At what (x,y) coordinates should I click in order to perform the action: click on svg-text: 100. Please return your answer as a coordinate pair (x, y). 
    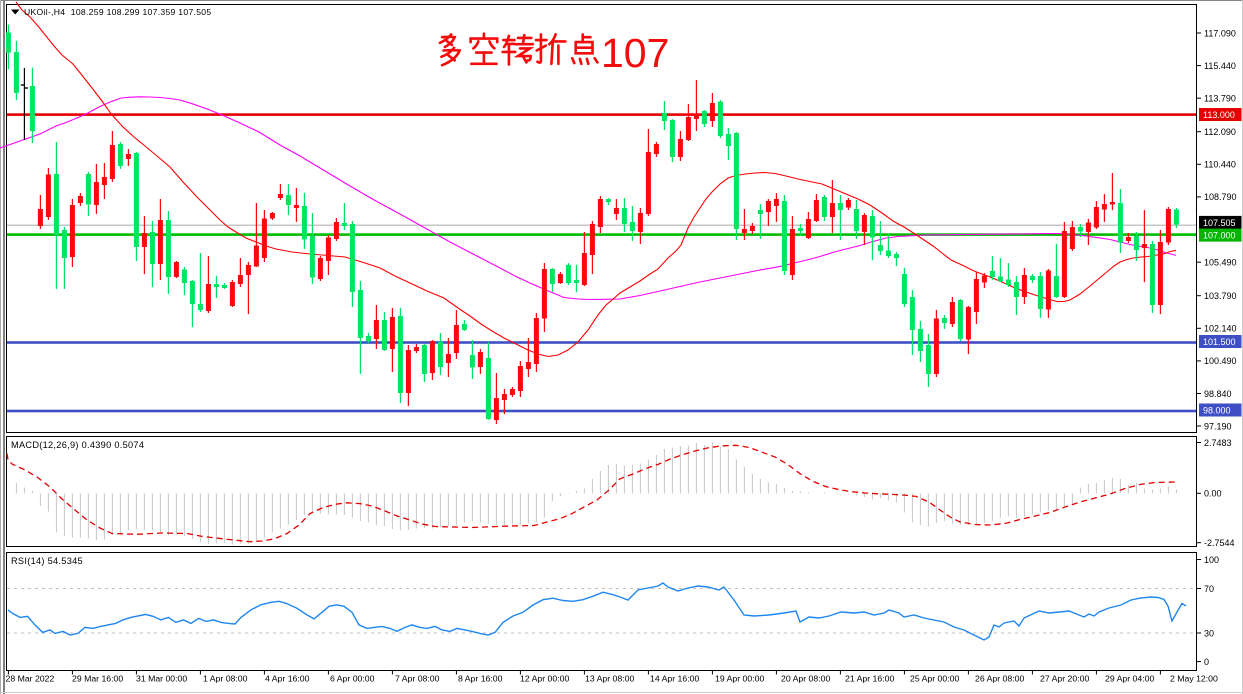
    Looking at the image, I should click on (1211, 560).